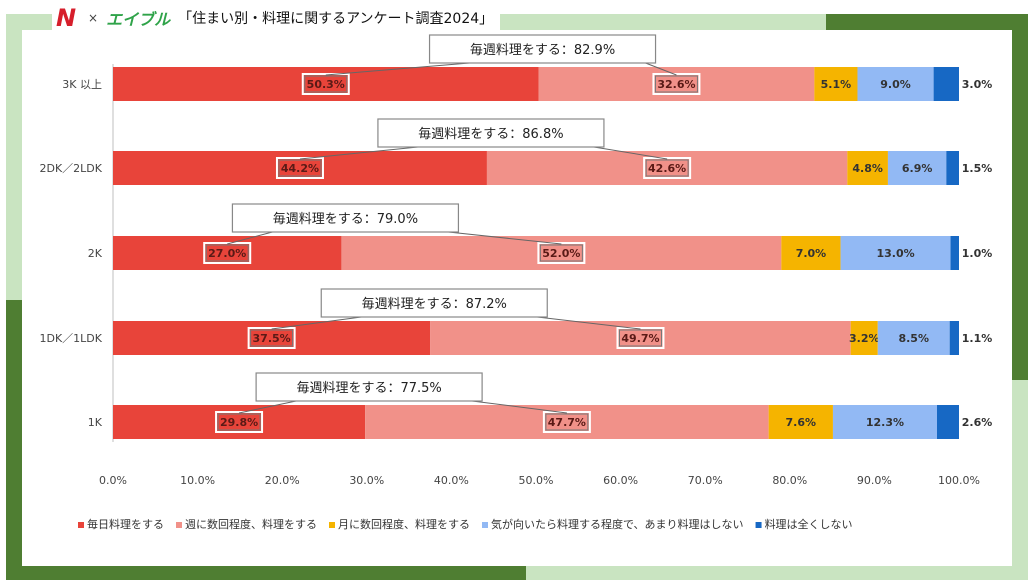 Image resolution: width=1032 pixels, height=585 pixels. Describe the element at coordinates (885, 422) in the screenshot. I see `data-label: 12.3%` at that location.